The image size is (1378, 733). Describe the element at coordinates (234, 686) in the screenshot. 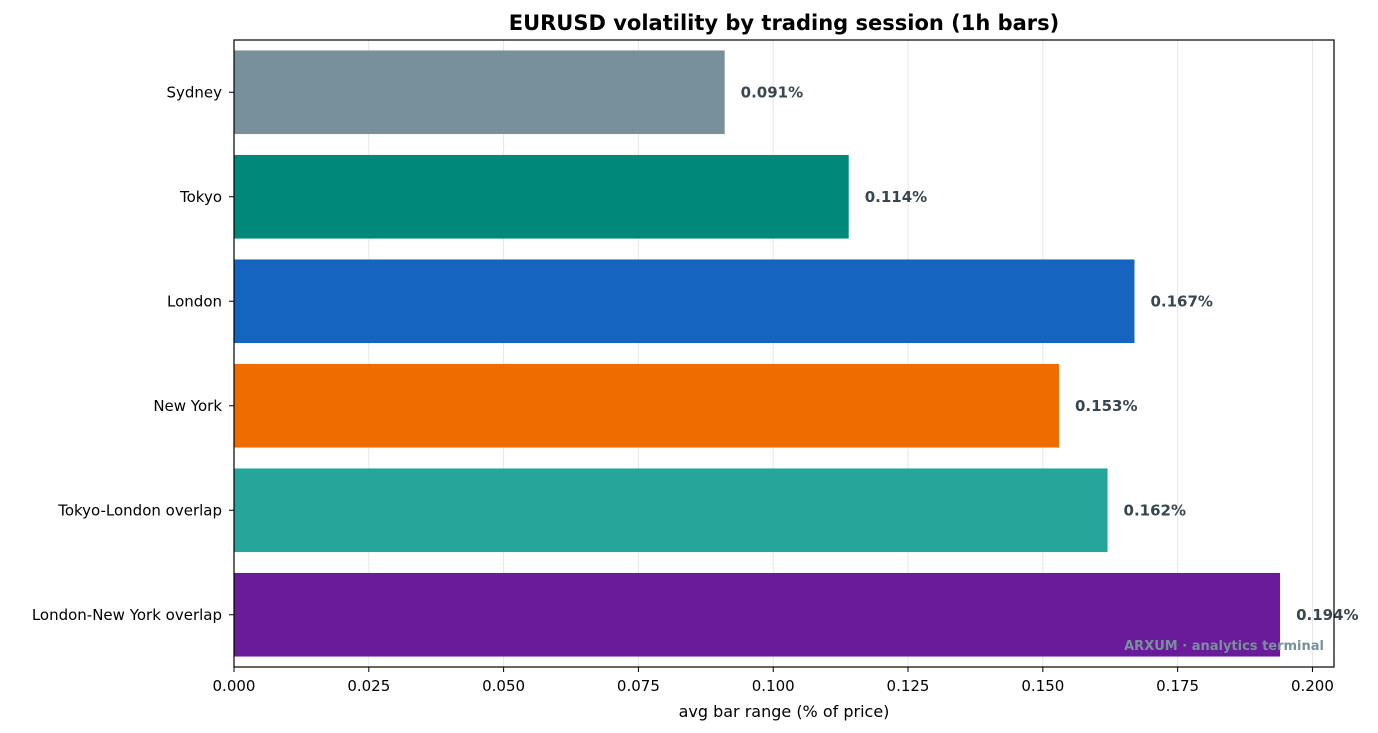

I see `x-tick-label: 0.000` at that location.